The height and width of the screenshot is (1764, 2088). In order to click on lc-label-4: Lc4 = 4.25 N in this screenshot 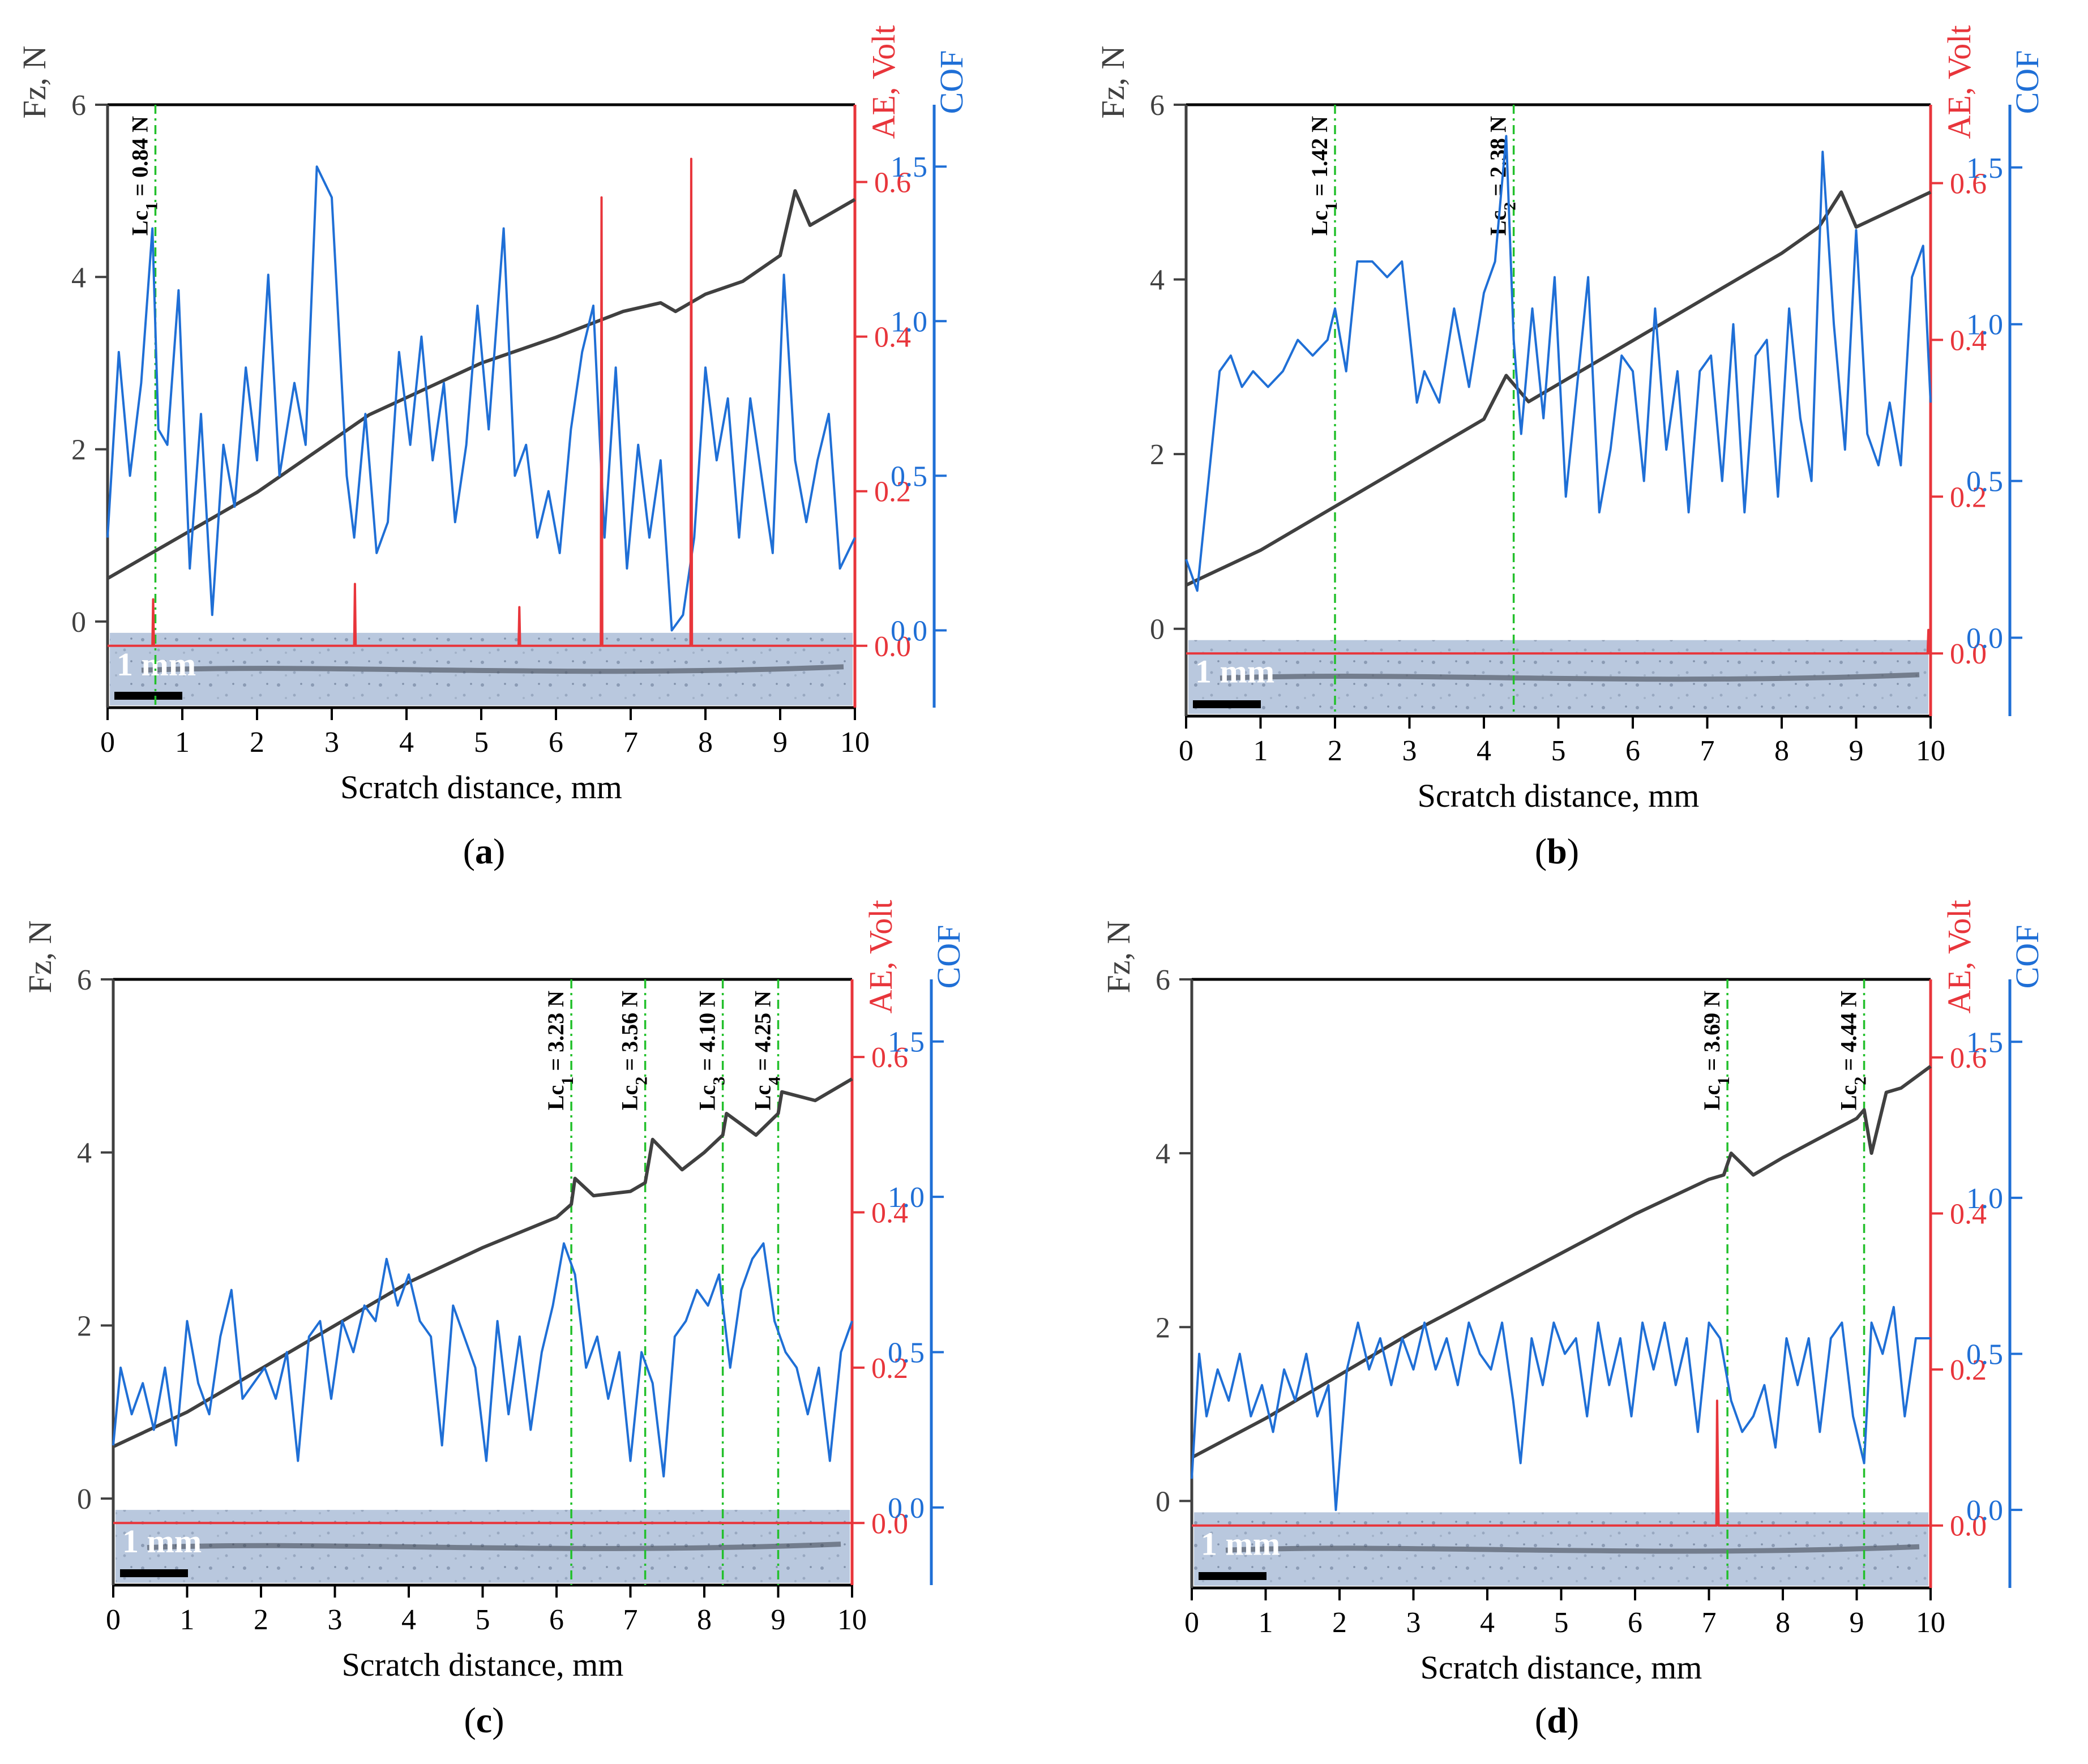, I will do `click(767, 1050)`.